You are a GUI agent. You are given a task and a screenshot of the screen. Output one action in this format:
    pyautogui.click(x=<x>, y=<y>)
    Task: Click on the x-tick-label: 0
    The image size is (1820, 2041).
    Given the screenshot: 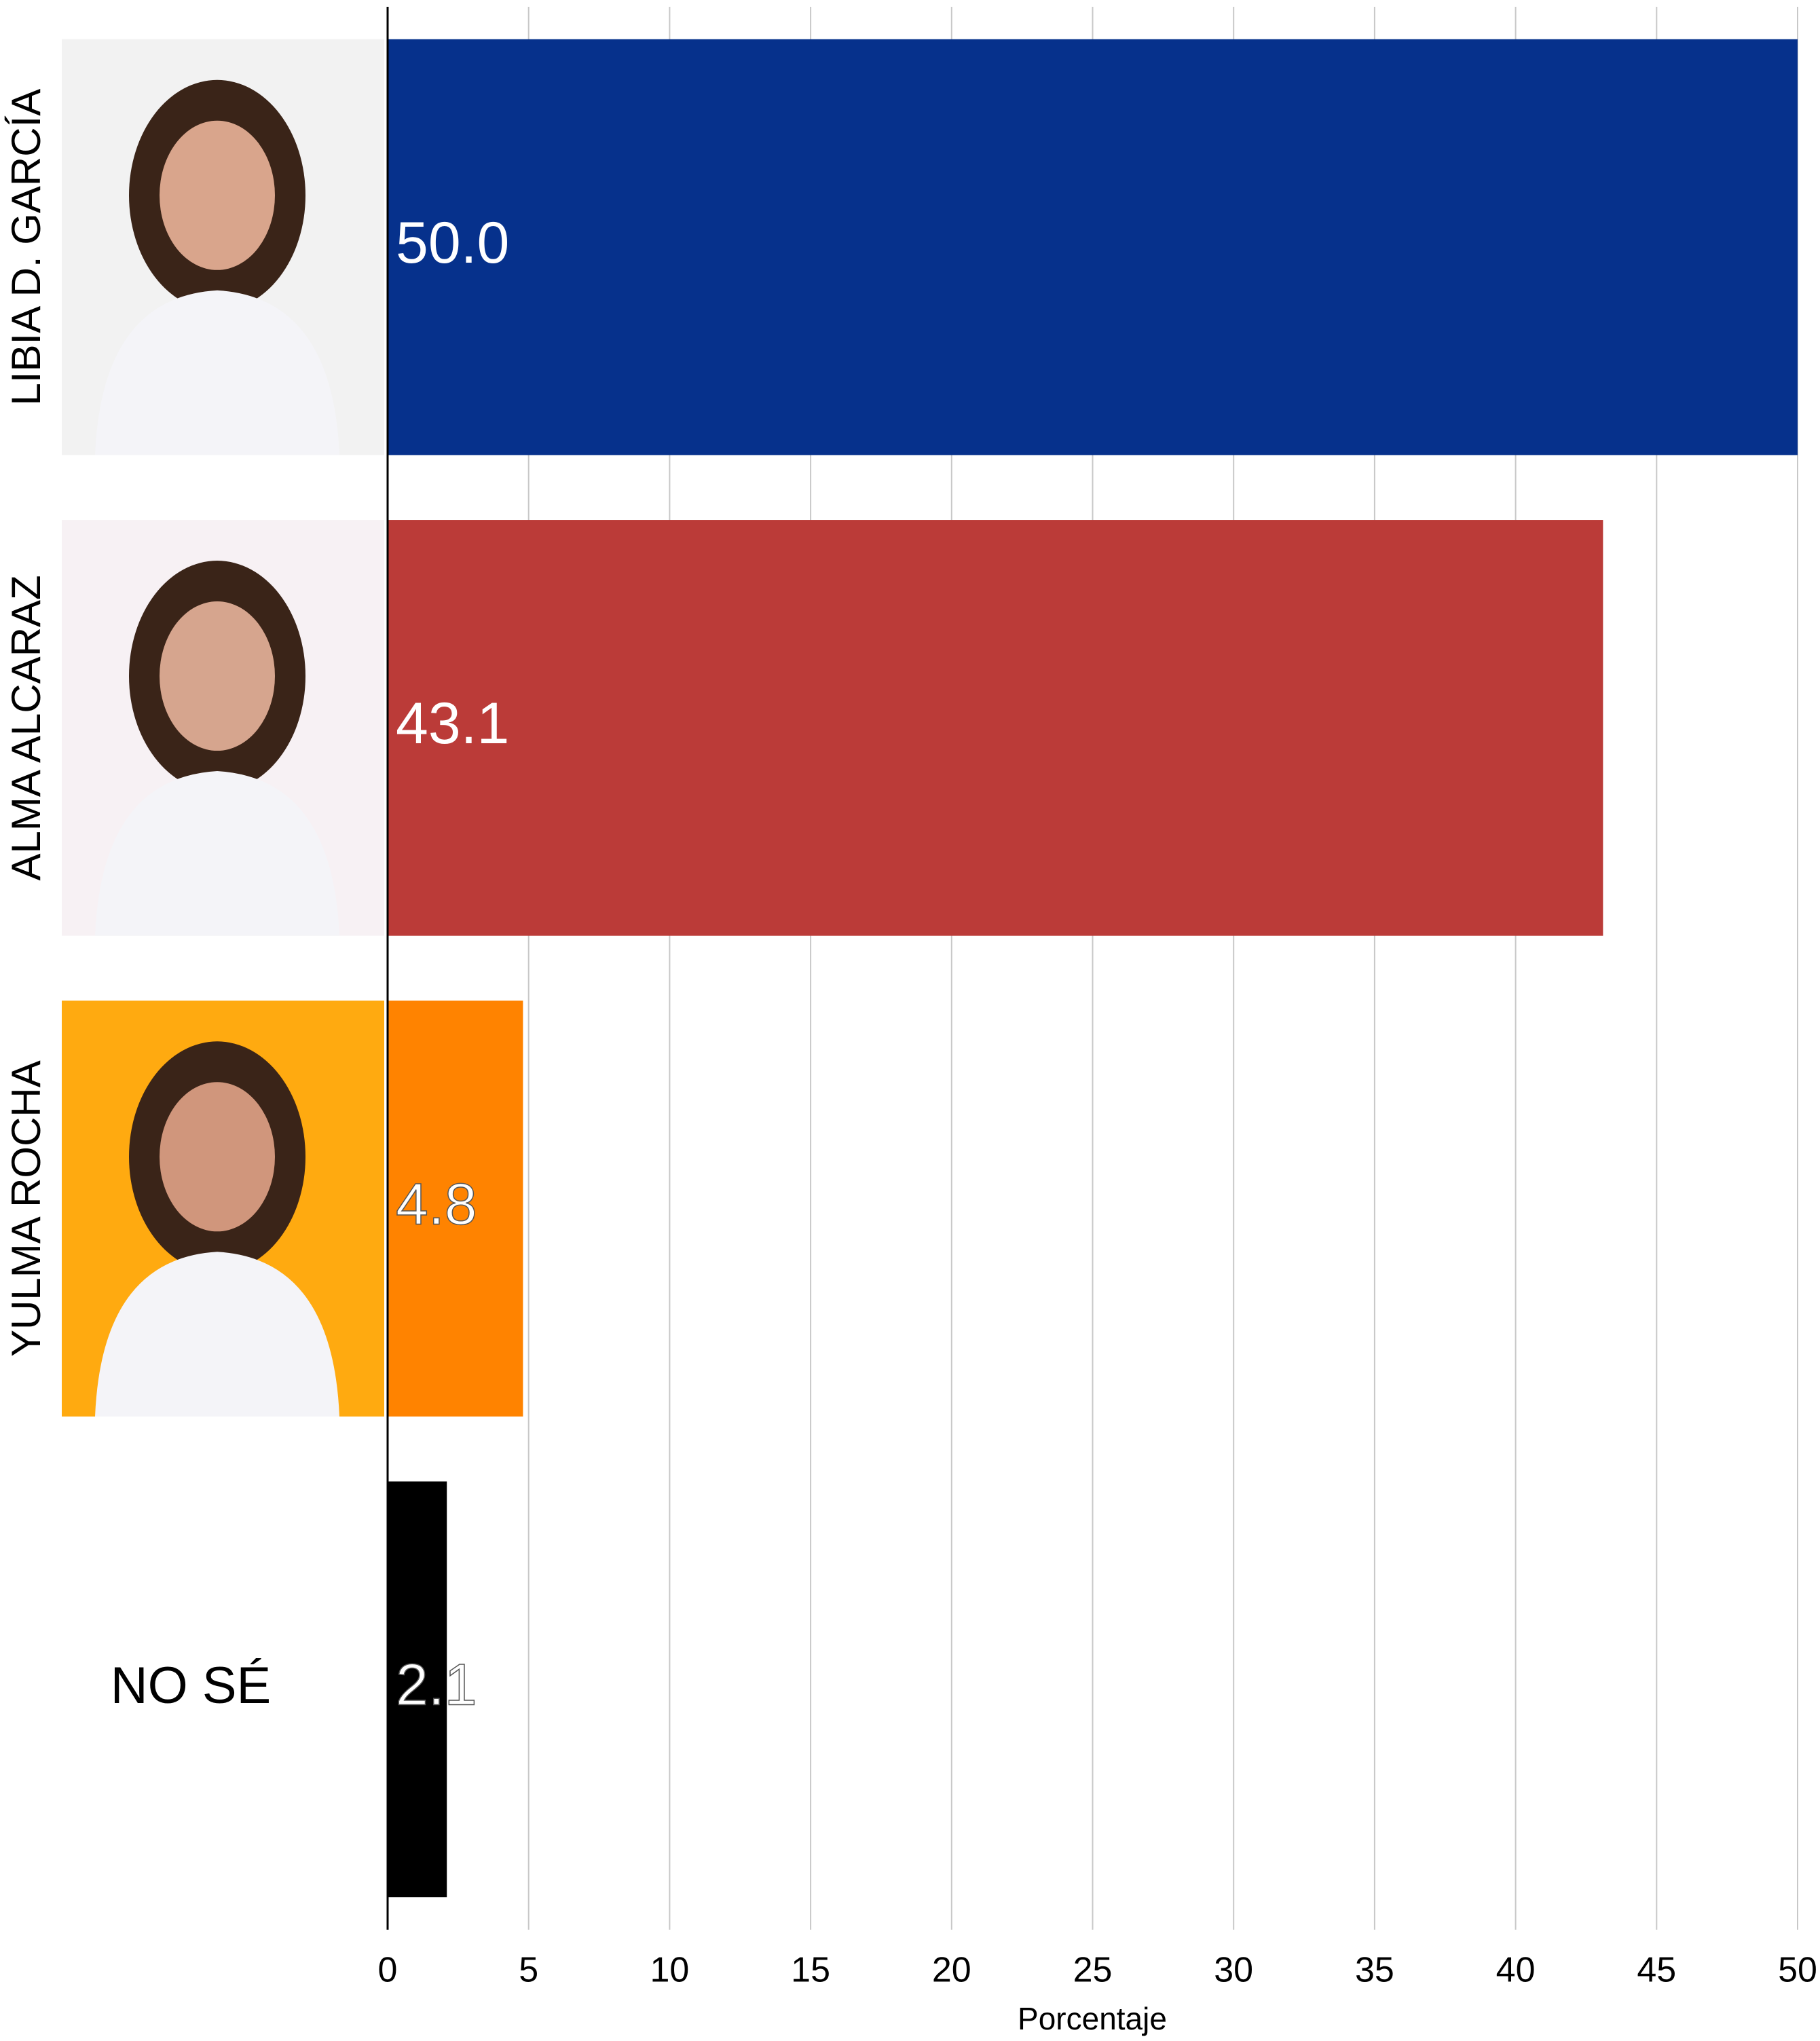 What is the action you would take?
    pyautogui.click(x=388, y=1970)
    